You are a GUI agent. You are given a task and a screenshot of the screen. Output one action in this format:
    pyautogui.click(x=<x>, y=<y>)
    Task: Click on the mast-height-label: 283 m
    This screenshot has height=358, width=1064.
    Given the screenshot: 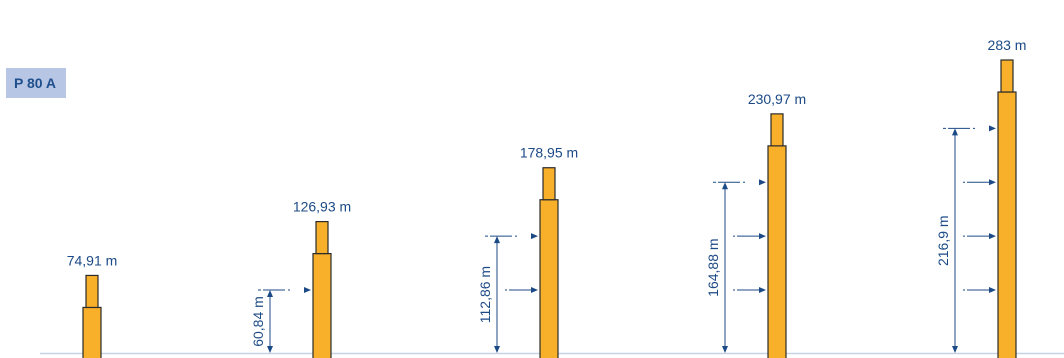 What is the action you would take?
    pyautogui.click(x=1007, y=45)
    